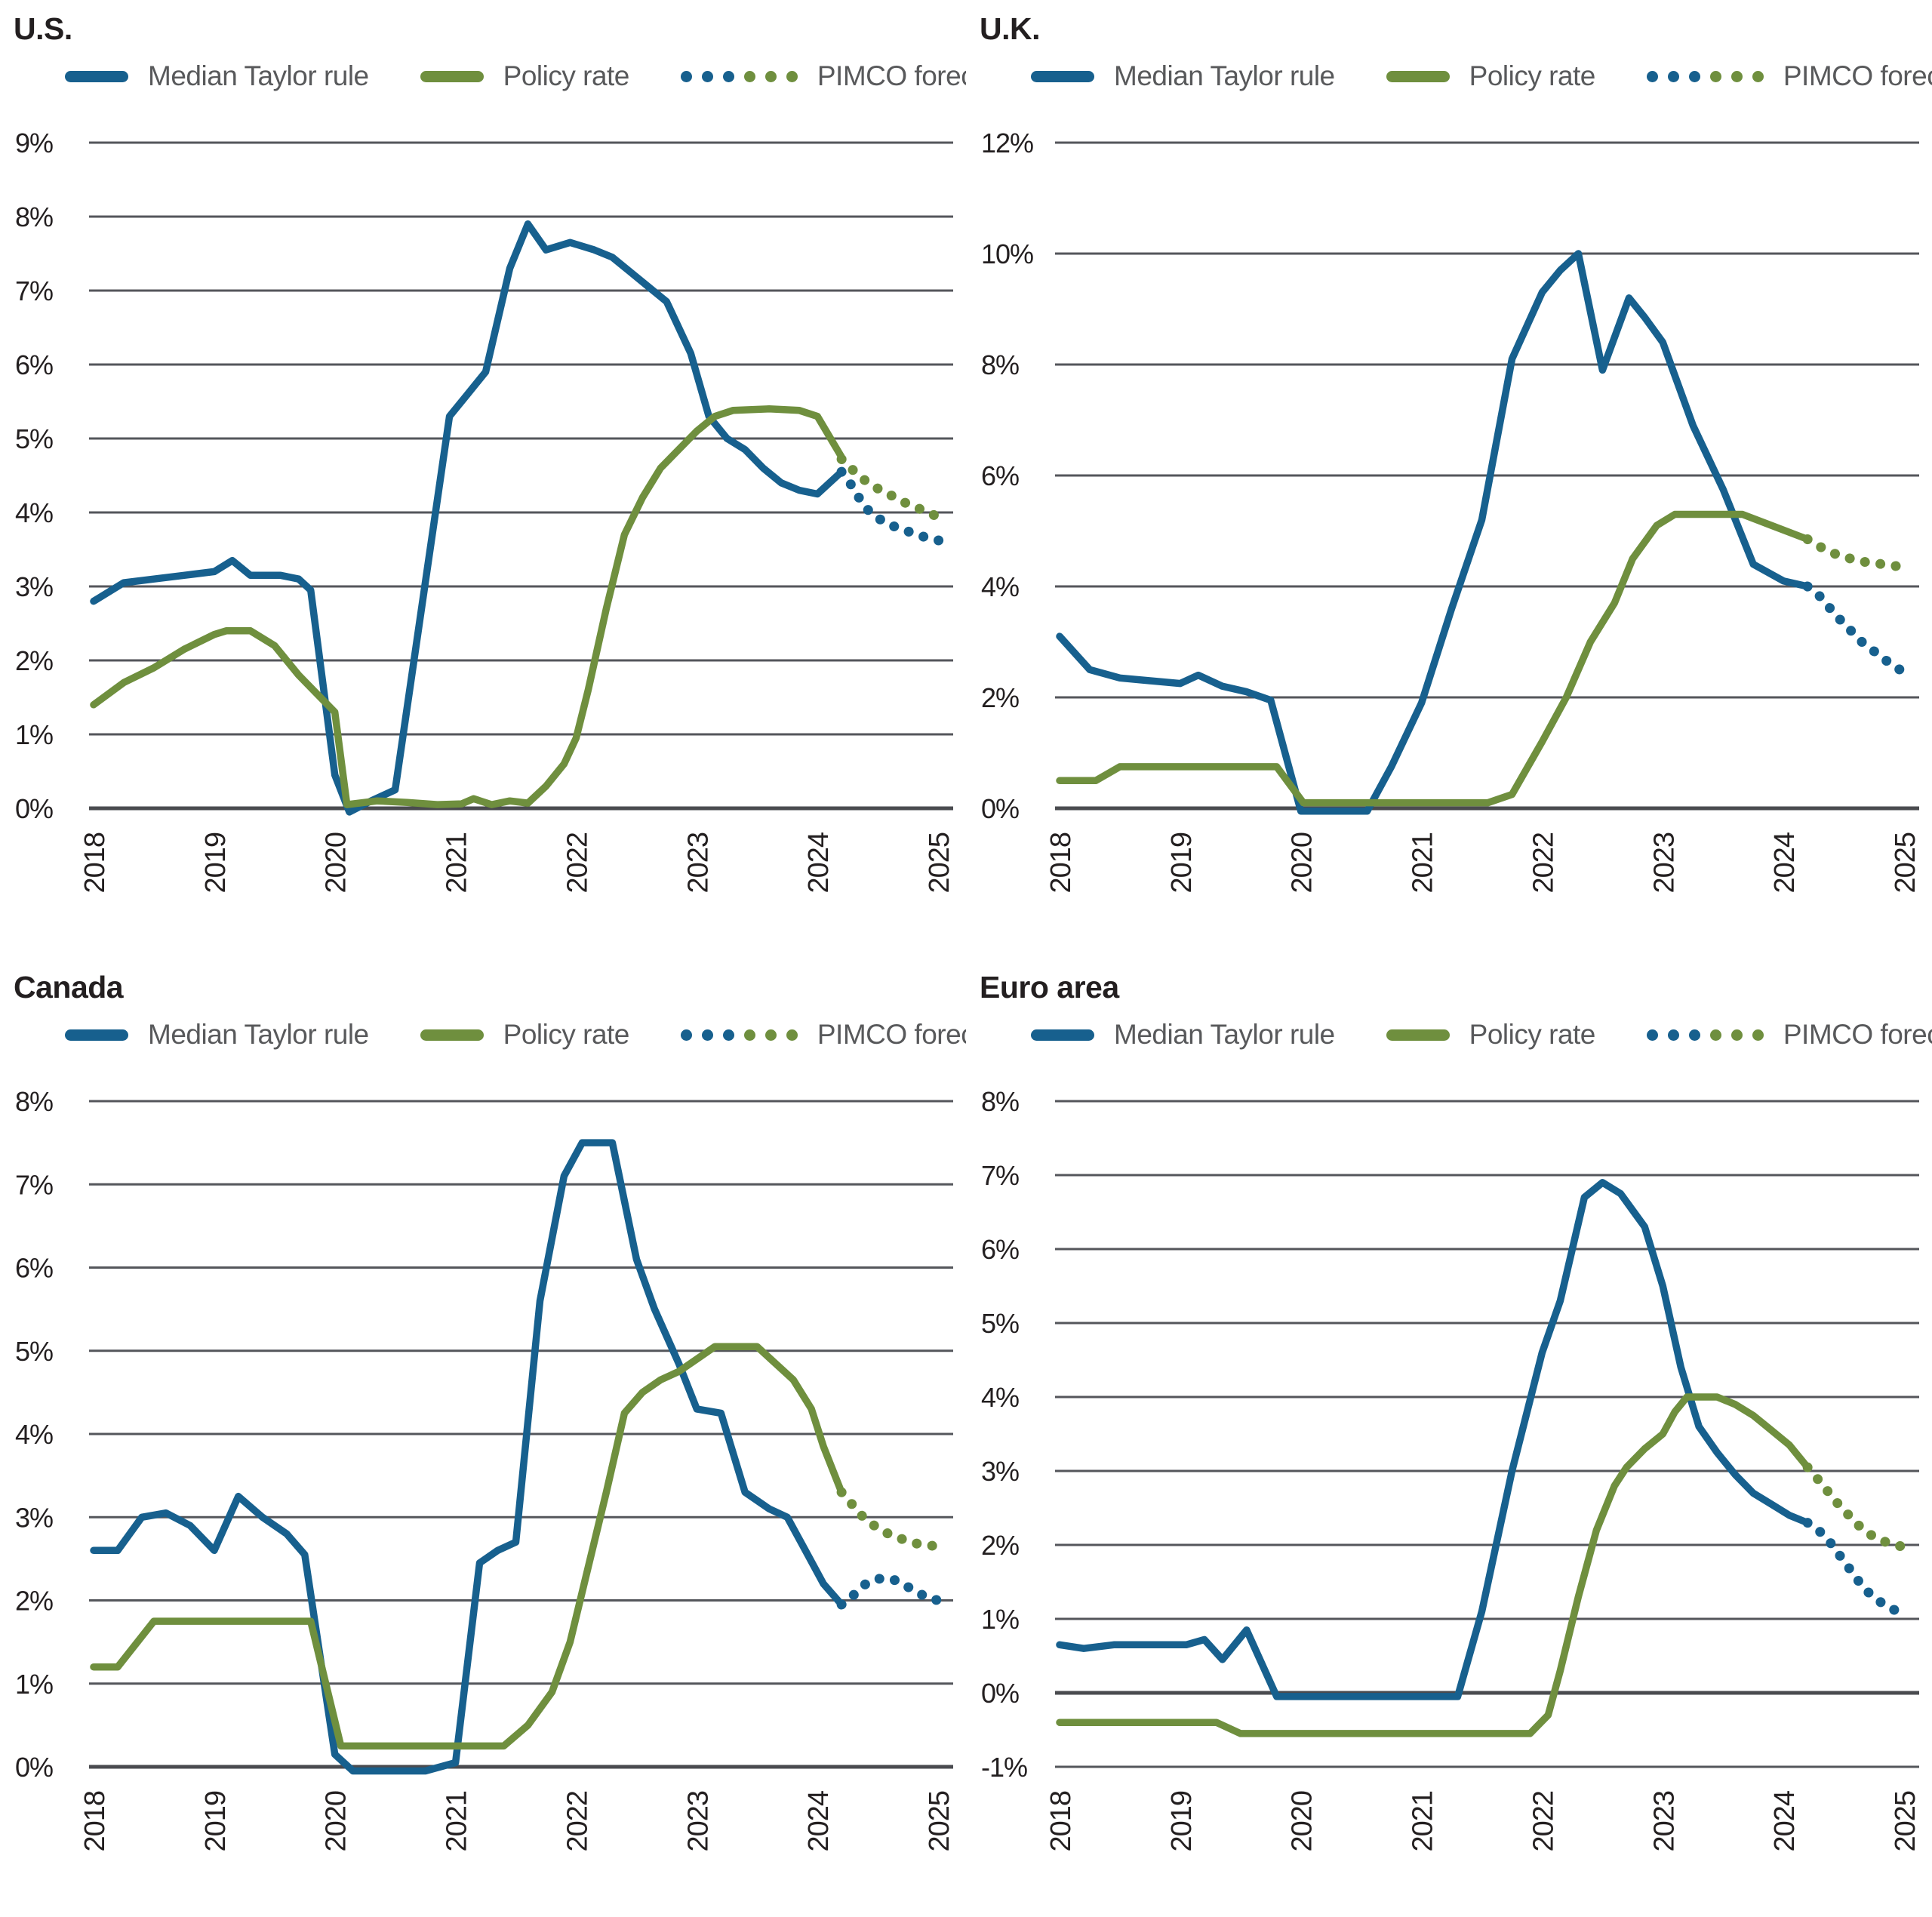 This screenshot has height=1917, width=1932. I want to click on panel-title: U.S., so click(43, 29).